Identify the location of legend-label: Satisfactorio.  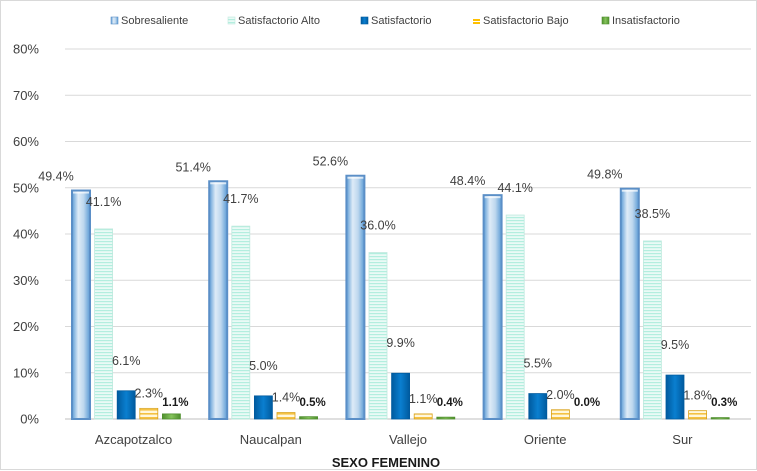
(401, 21).